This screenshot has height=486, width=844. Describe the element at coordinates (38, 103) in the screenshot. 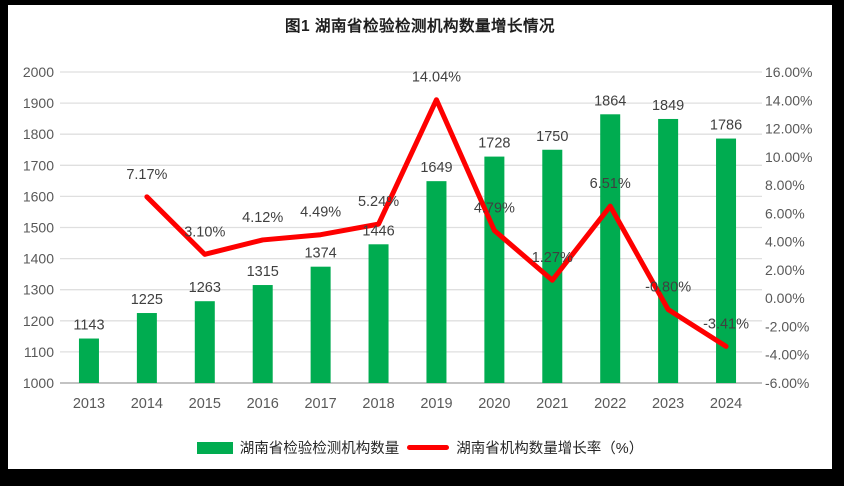

I see `left-axis-tick-label: 1900` at that location.